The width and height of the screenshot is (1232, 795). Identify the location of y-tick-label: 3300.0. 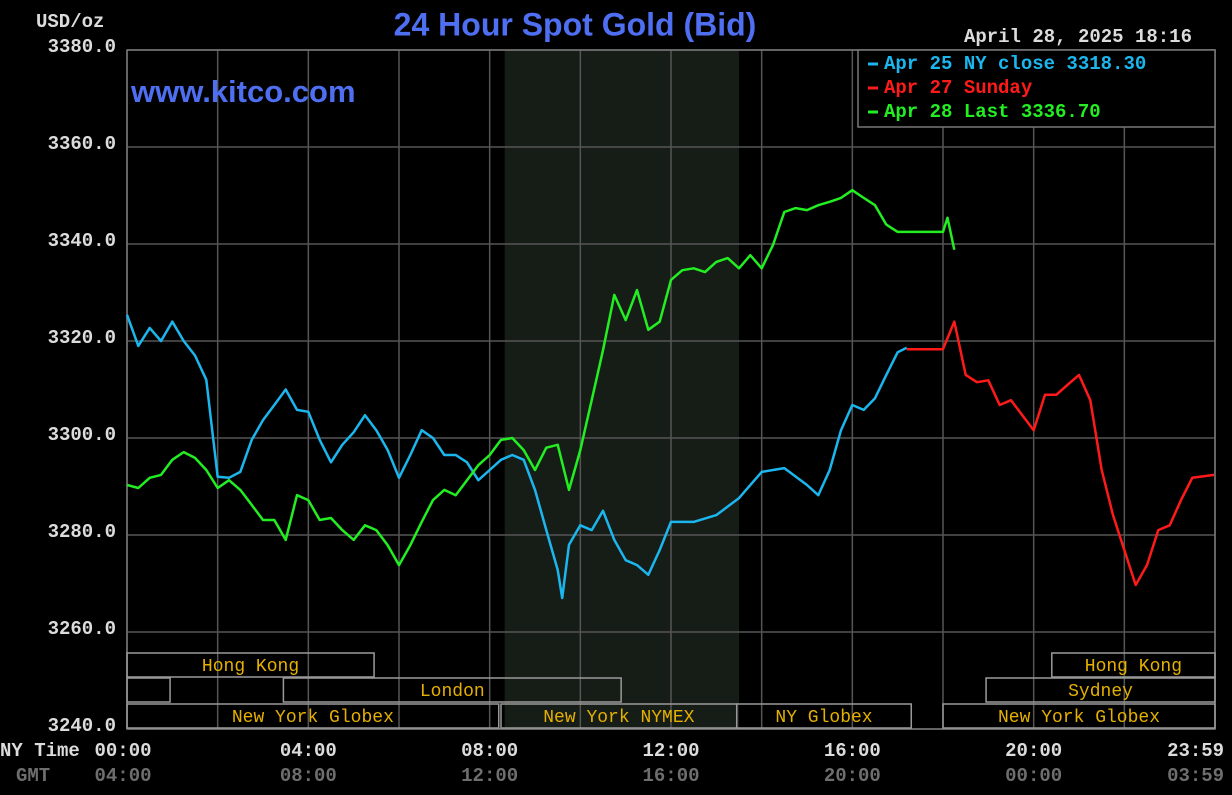
(82, 435).